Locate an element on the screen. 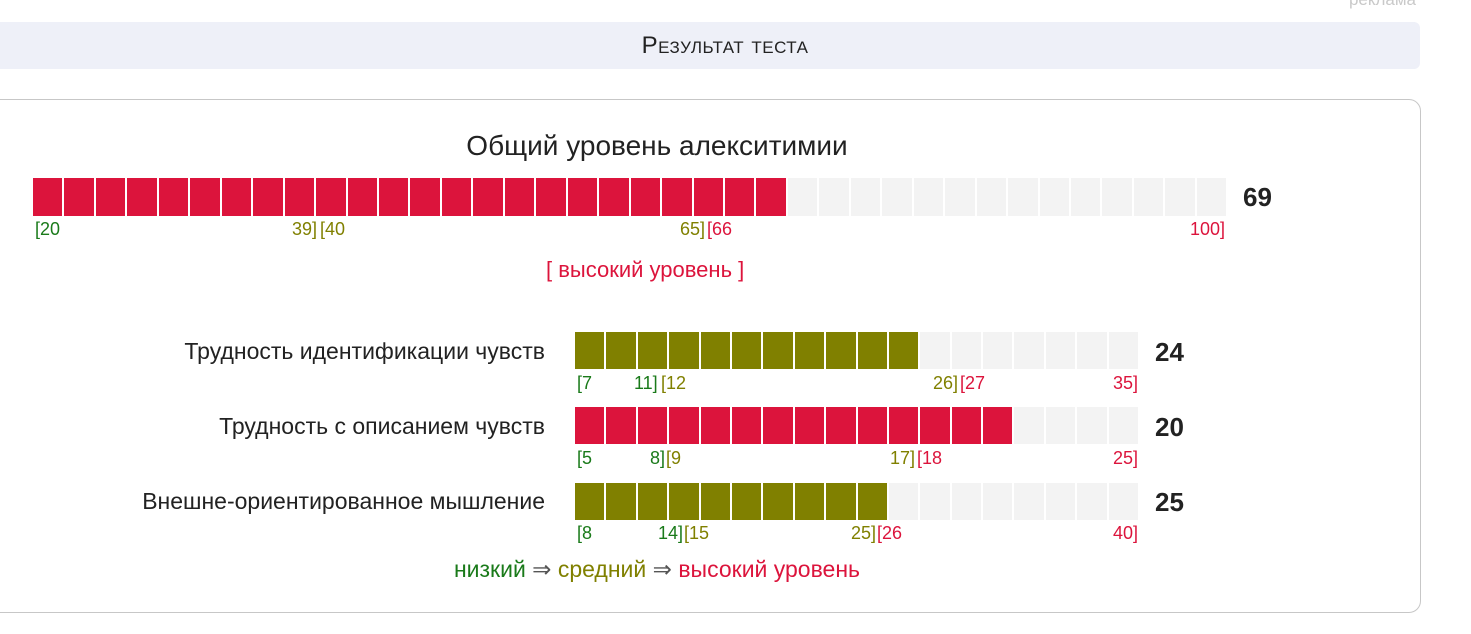 The width and height of the screenshot is (1471, 634). level-legend: низкий ⇒ средний ⇒ высокий уровень is located at coordinates (657, 569).